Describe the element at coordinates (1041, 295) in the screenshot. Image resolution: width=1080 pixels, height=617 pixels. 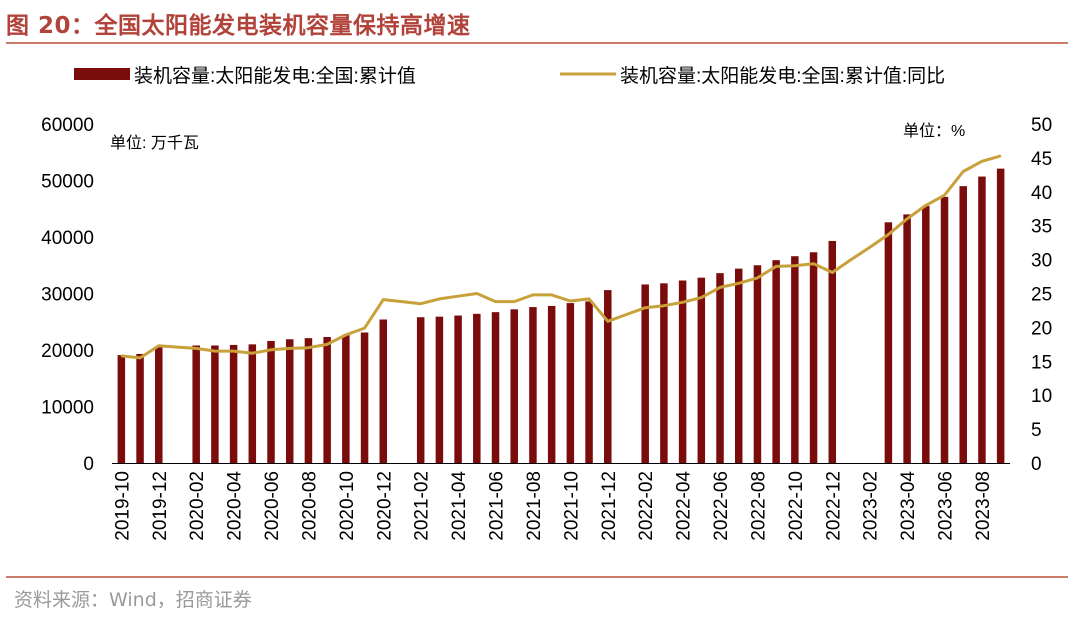
I see `right-tick-label: 25` at that location.